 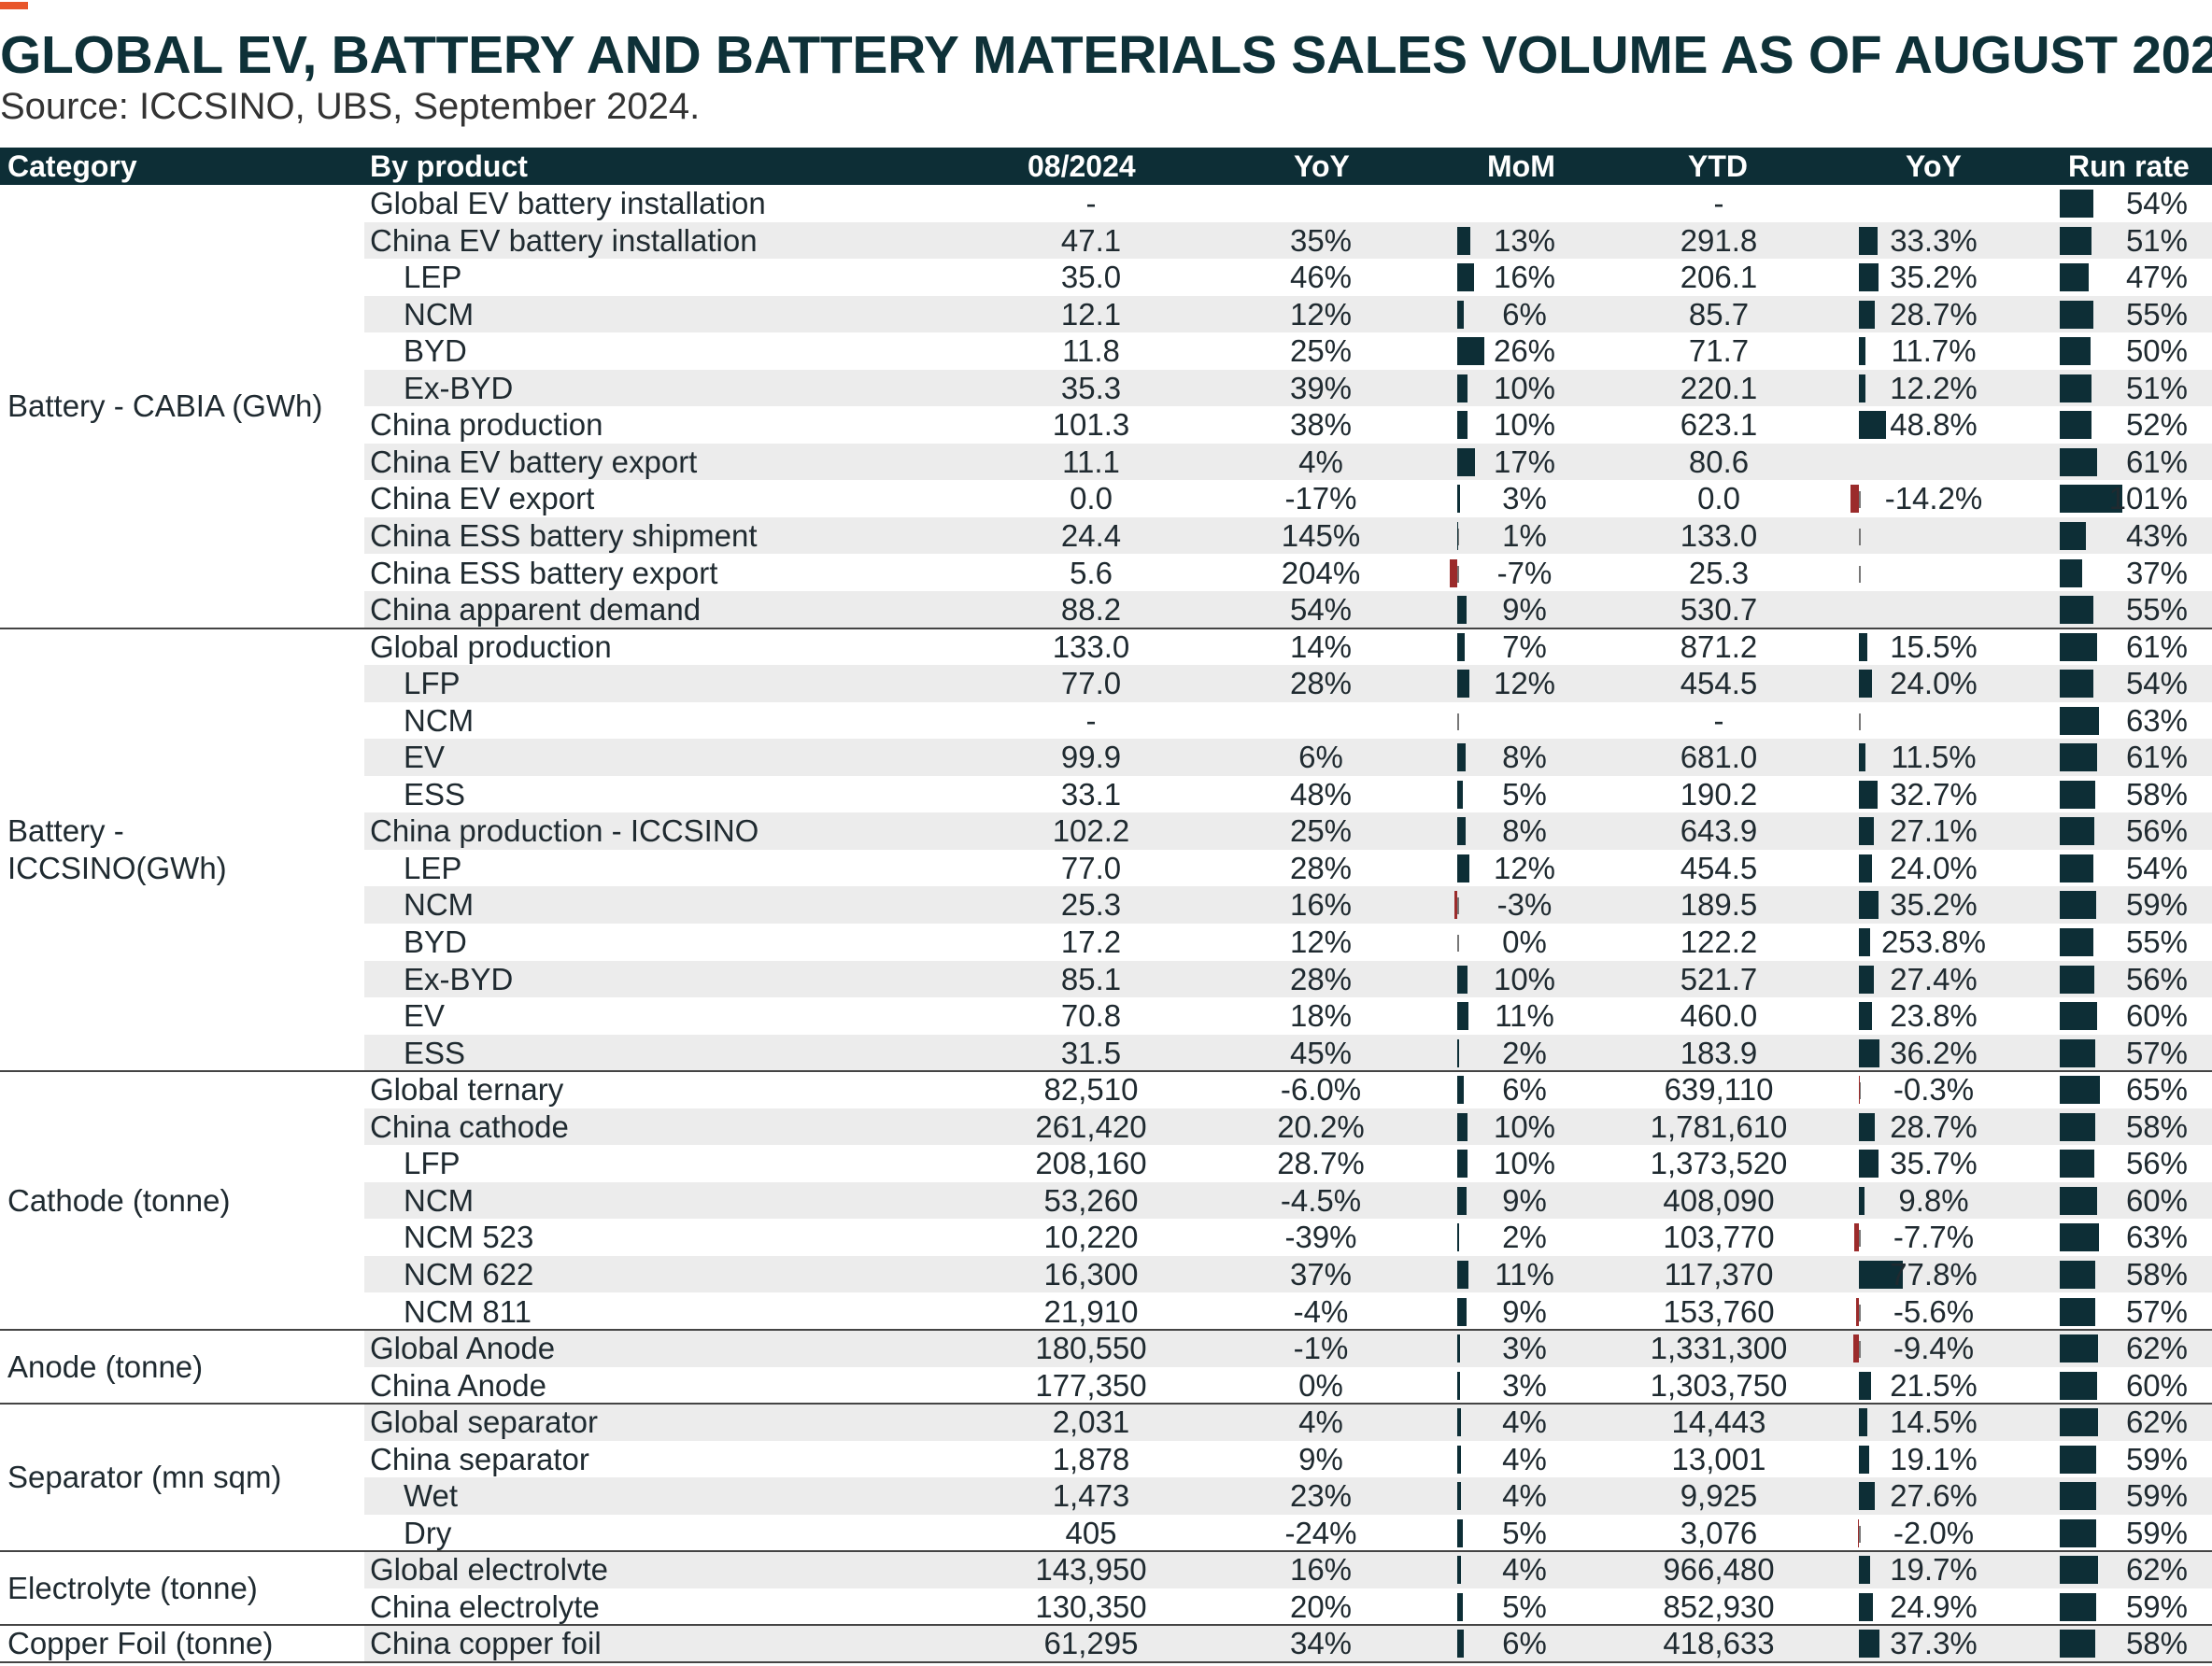 I want to click on ytd-value: 460.0, so click(x=1719, y=1016).